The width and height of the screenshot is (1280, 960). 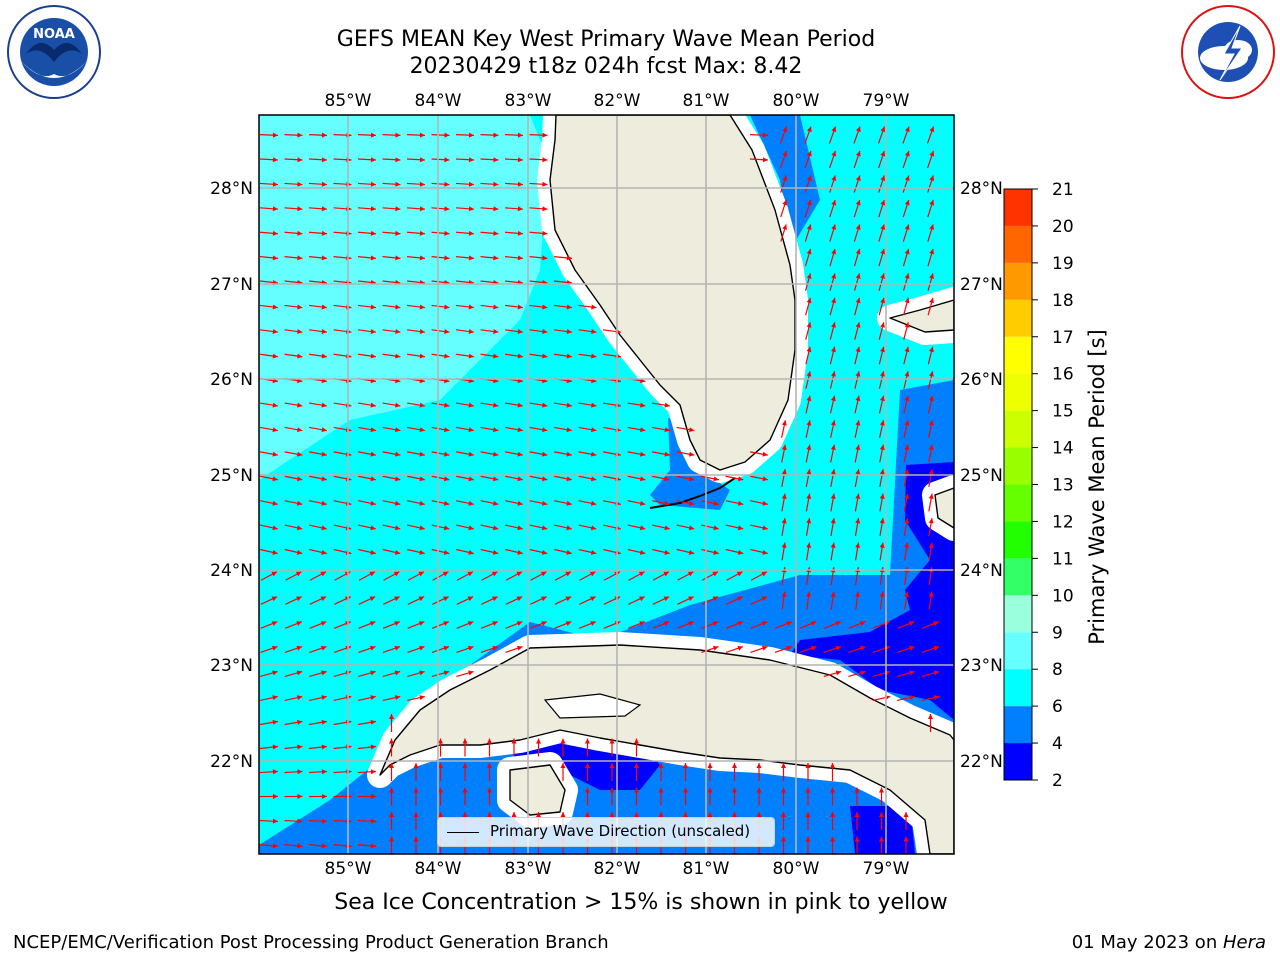 What do you see at coordinates (1063, 190) in the screenshot?
I see `colorbar-tick-label: 21` at bounding box center [1063, 190].